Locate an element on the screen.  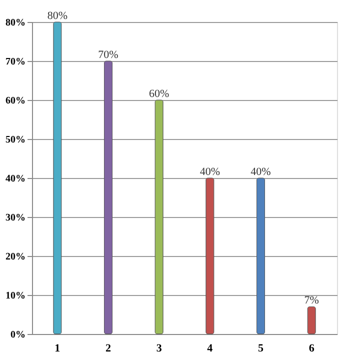
y-tick-label: 40% is located at coordinates (16, 179).